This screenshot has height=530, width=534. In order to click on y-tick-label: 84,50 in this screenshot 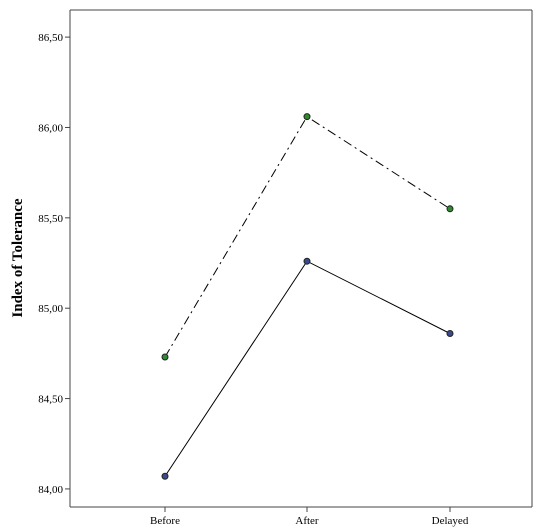, I will do `click(50, 400)`.